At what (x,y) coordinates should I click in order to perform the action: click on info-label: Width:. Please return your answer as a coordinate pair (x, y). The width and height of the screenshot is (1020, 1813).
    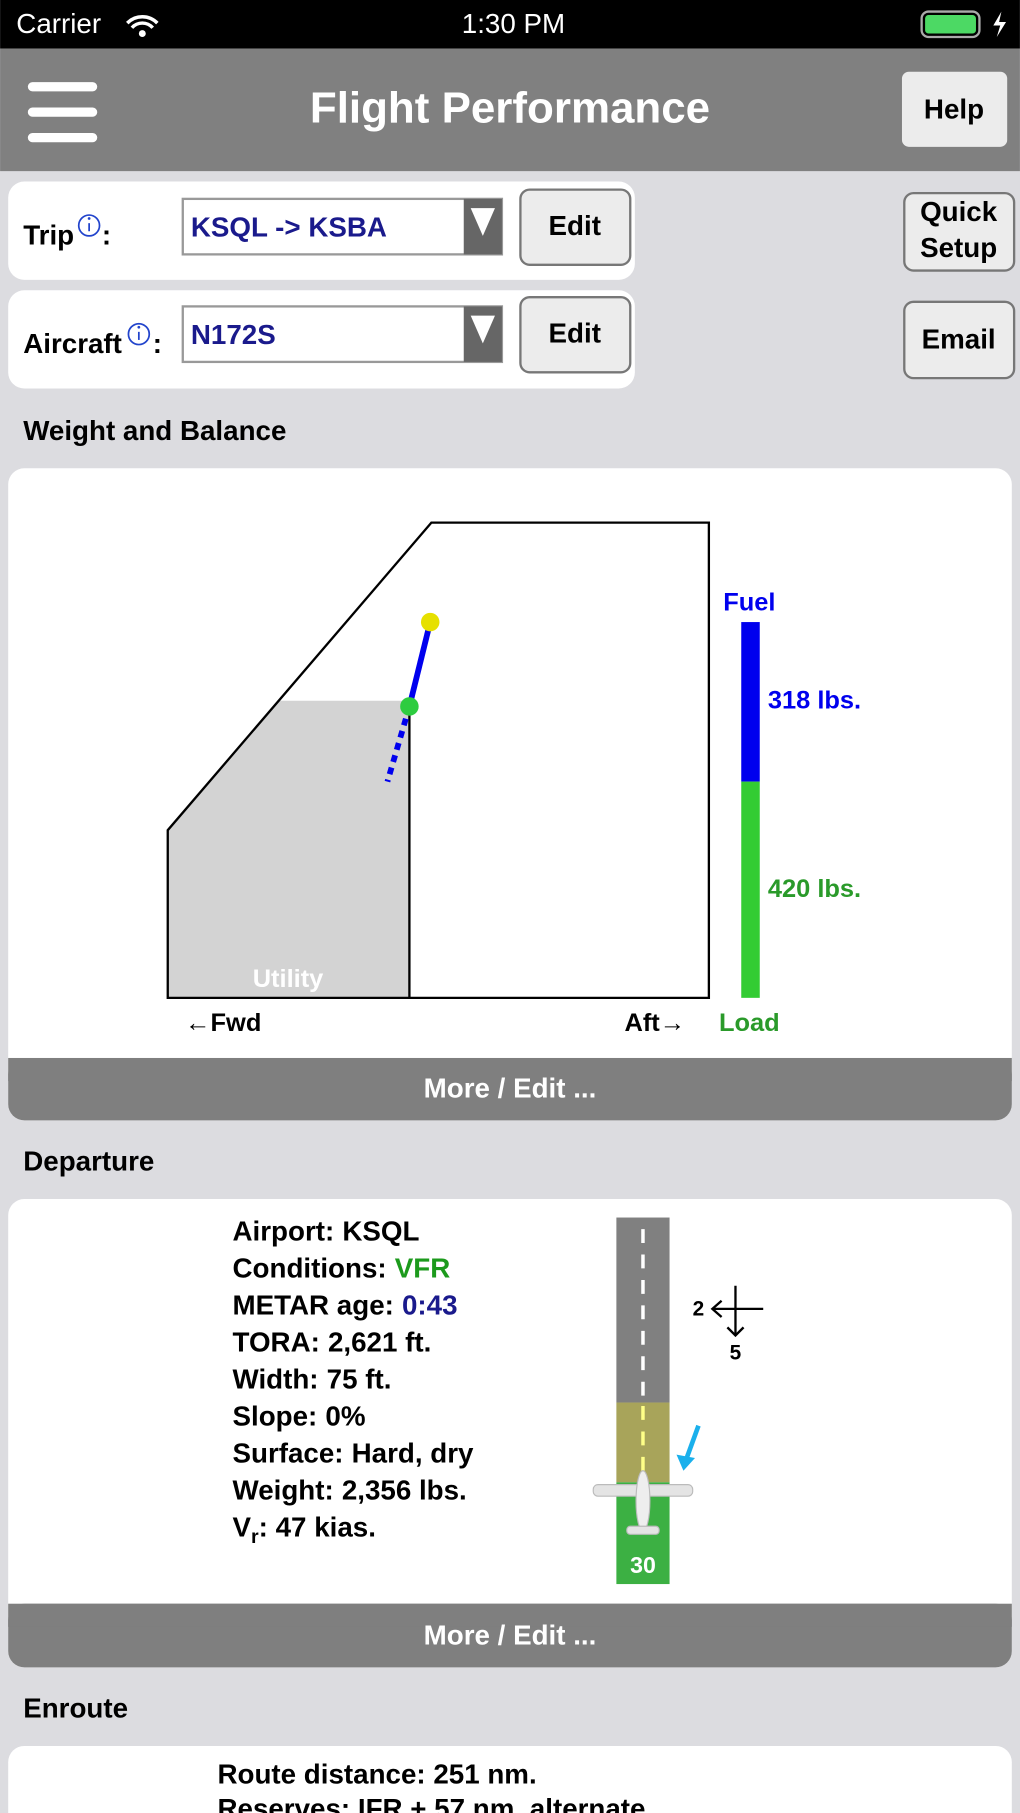
    Looking at the image, I should click on (276, 1379).